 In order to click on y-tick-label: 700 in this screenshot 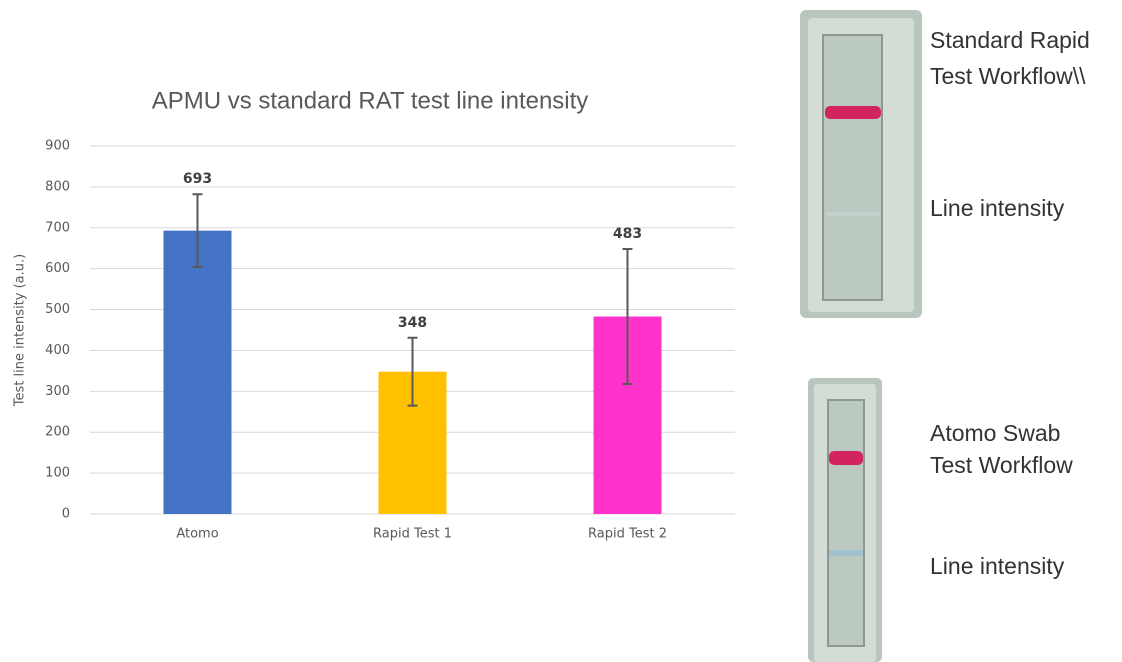, I will do `click(57, 227)`.